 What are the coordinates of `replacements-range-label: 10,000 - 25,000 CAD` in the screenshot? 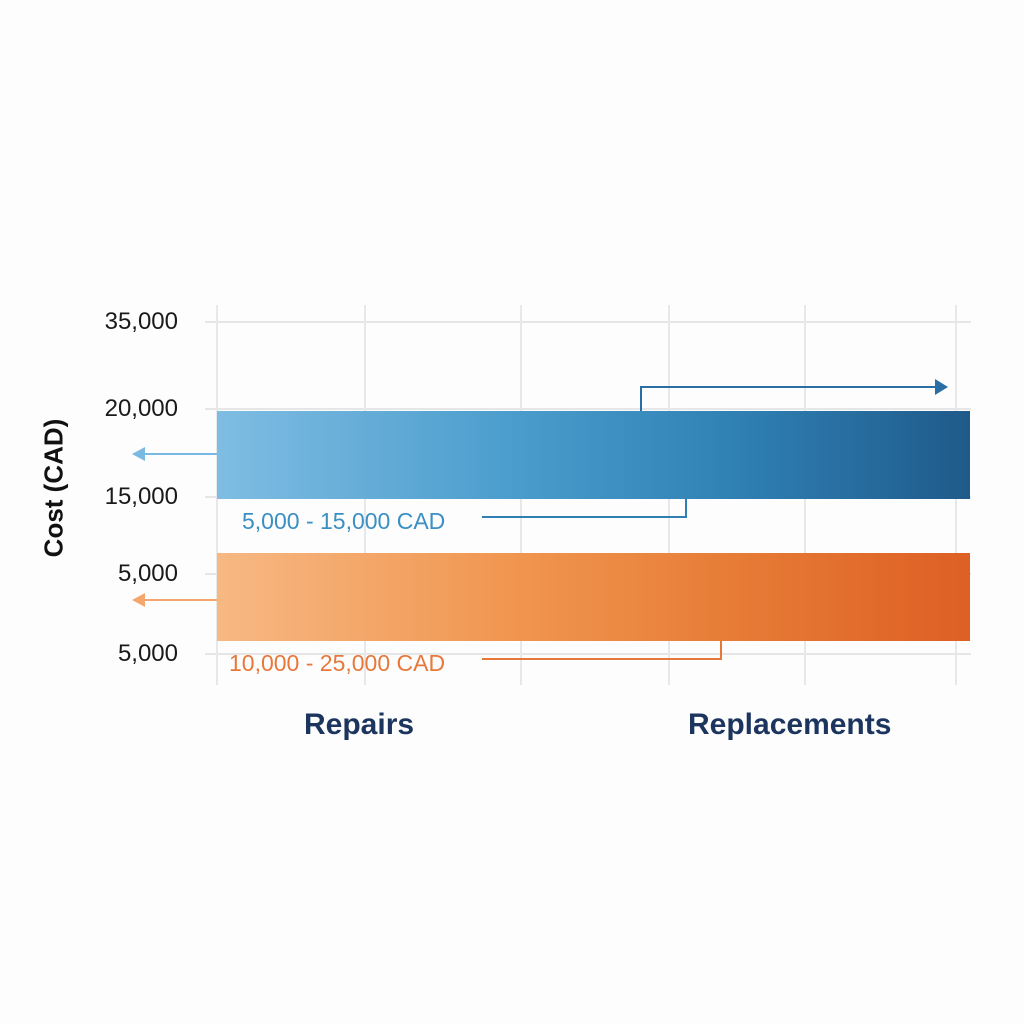 It's located at (337, 663).